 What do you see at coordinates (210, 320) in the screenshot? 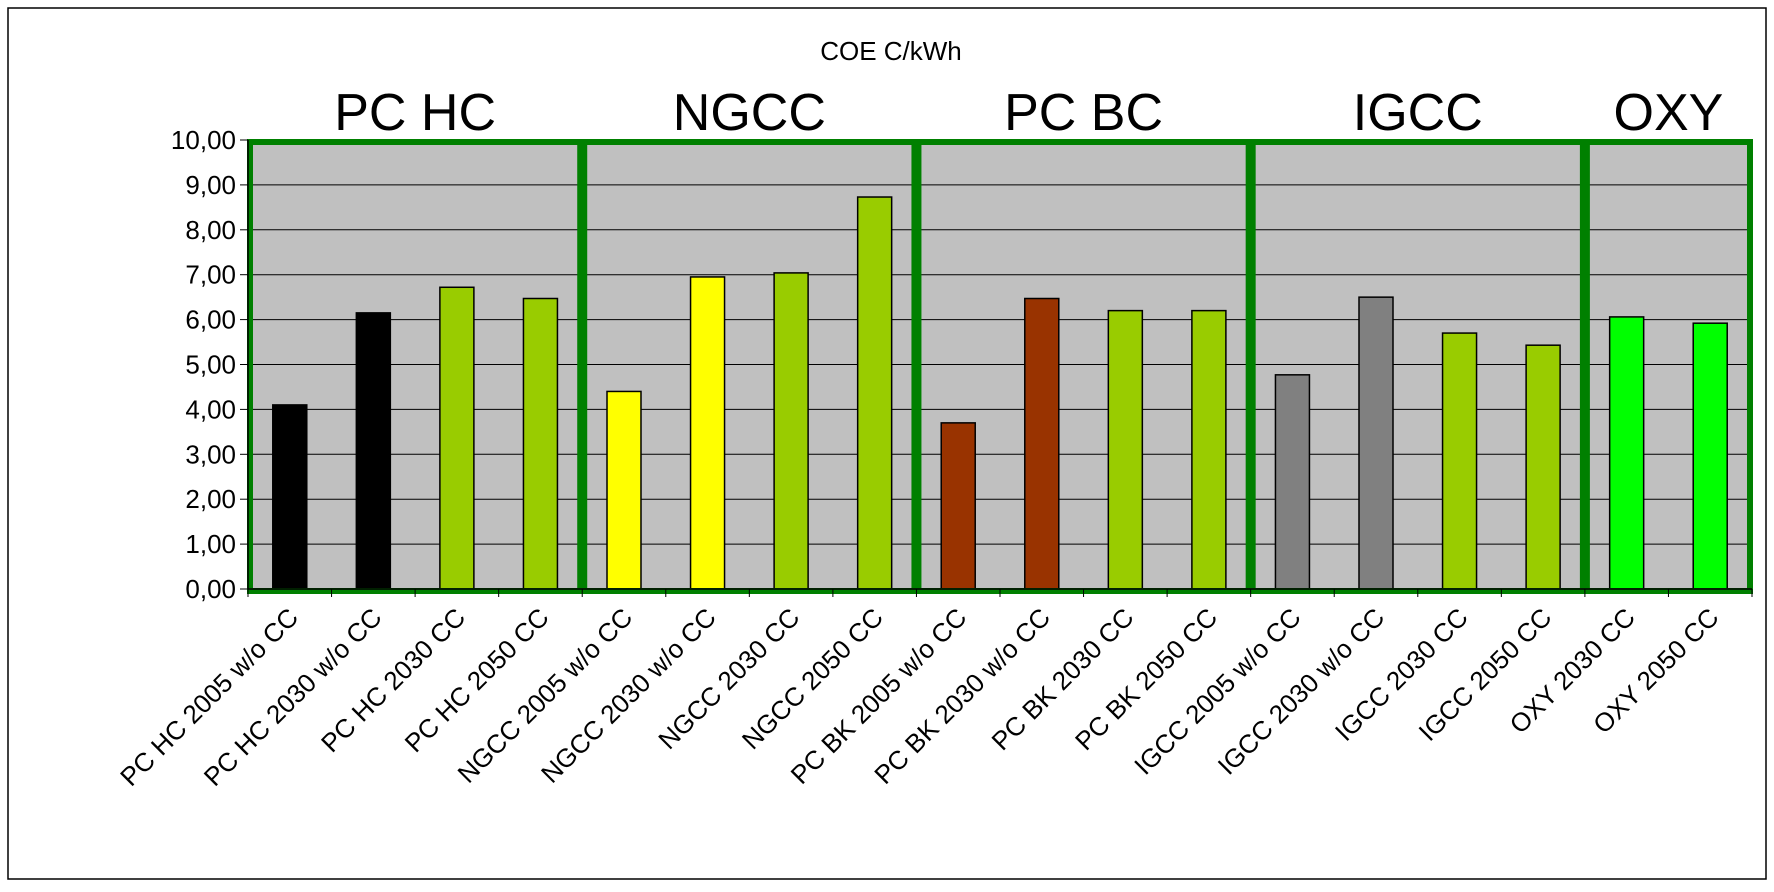
I see `y-tick-label: 6,00` at bounding box center [210, 320].